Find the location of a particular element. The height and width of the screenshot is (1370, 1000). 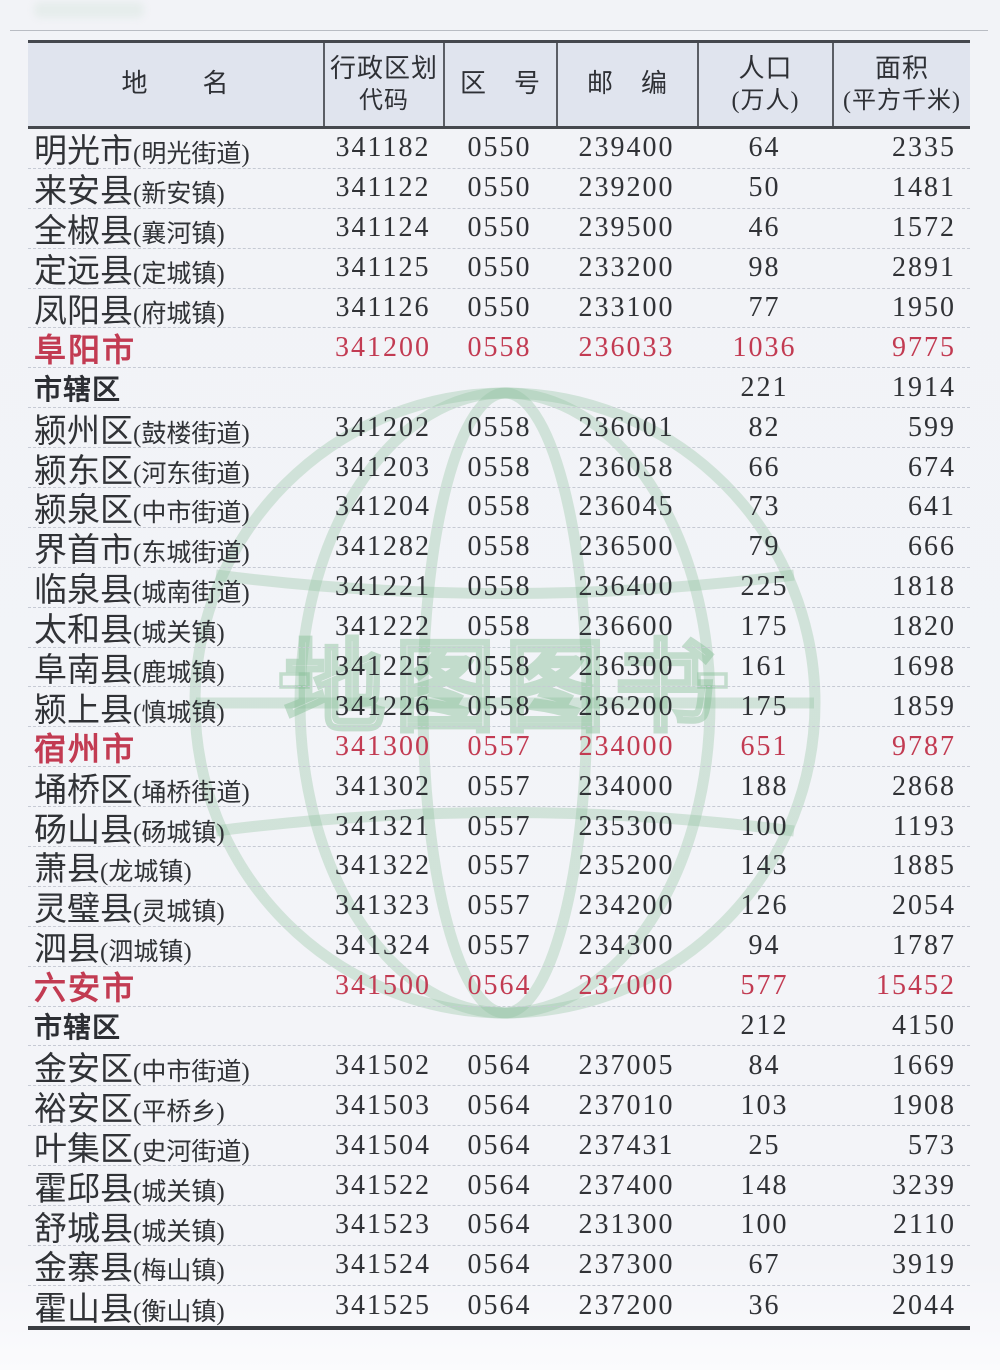

table-row: 阜阳市 341200 0558 236033 1036 9775 is located at coordinates (499, 348).